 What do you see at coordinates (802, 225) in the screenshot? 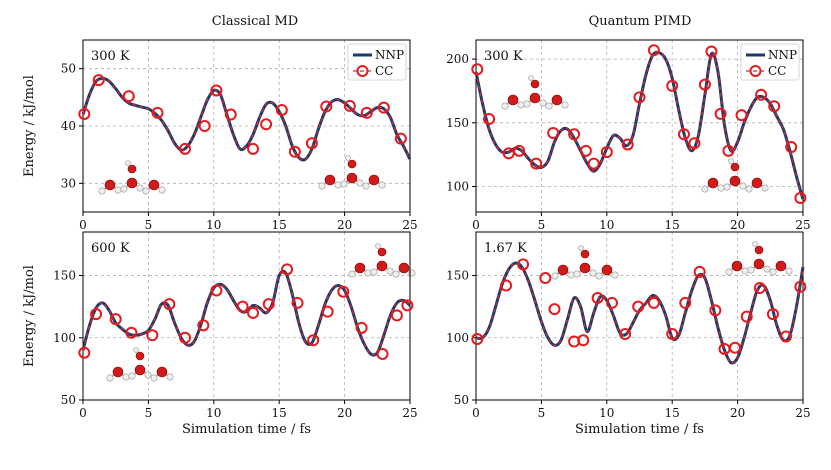
I see `x-tick-label: 25` at bounding box center [802, 225].